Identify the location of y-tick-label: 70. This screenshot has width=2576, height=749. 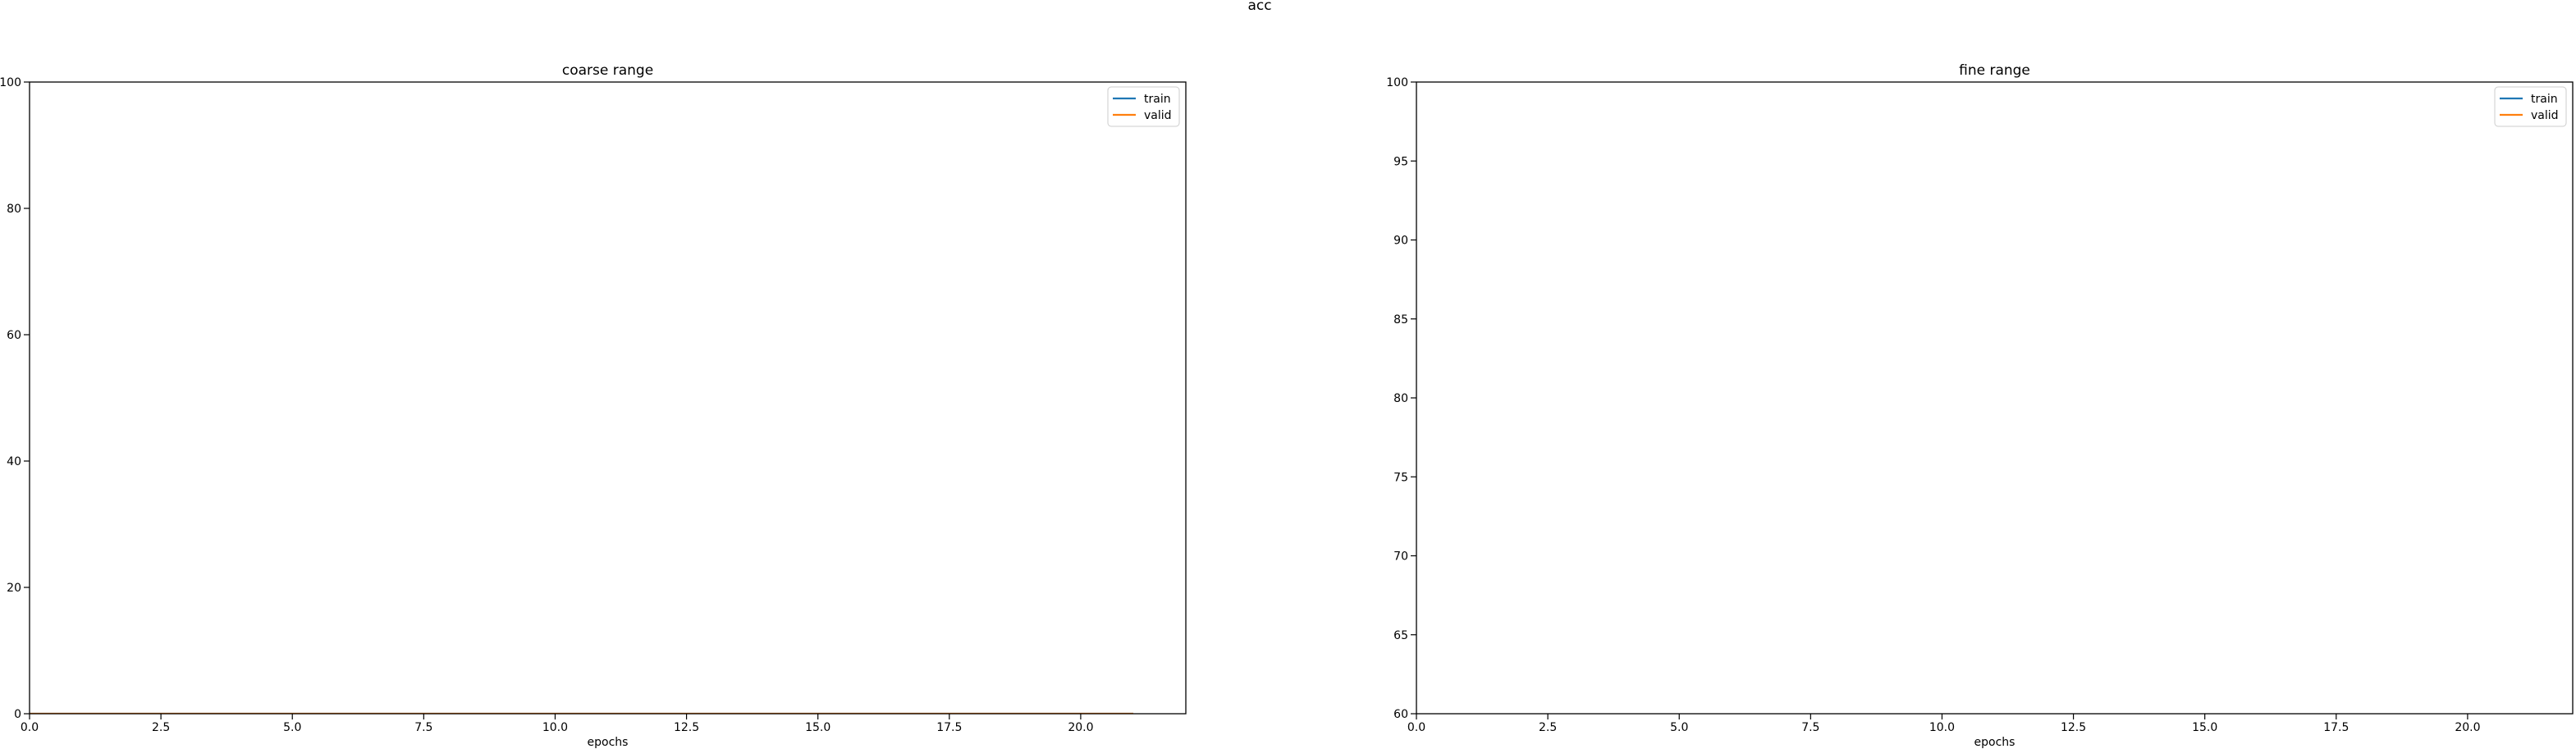
(1400, 557).